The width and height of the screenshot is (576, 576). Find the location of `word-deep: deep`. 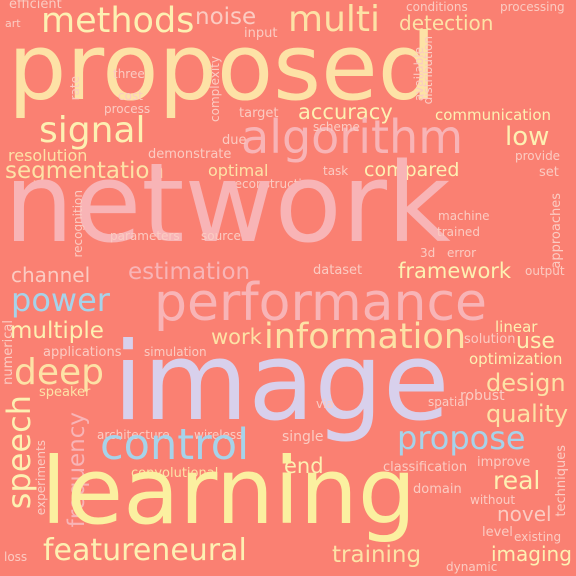

word-deep: deep is located at coordinates (59, 372).